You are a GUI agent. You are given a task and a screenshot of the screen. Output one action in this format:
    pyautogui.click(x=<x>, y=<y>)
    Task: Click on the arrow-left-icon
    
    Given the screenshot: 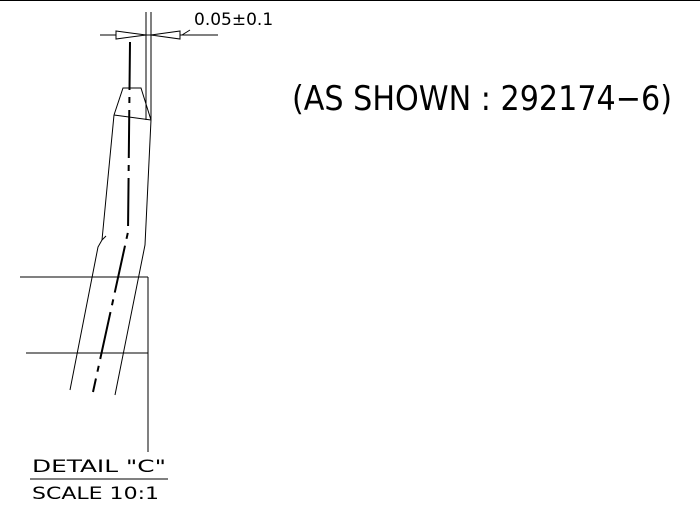 What is the action you would take?
    pyautogui.click(x=165, y=35)
    